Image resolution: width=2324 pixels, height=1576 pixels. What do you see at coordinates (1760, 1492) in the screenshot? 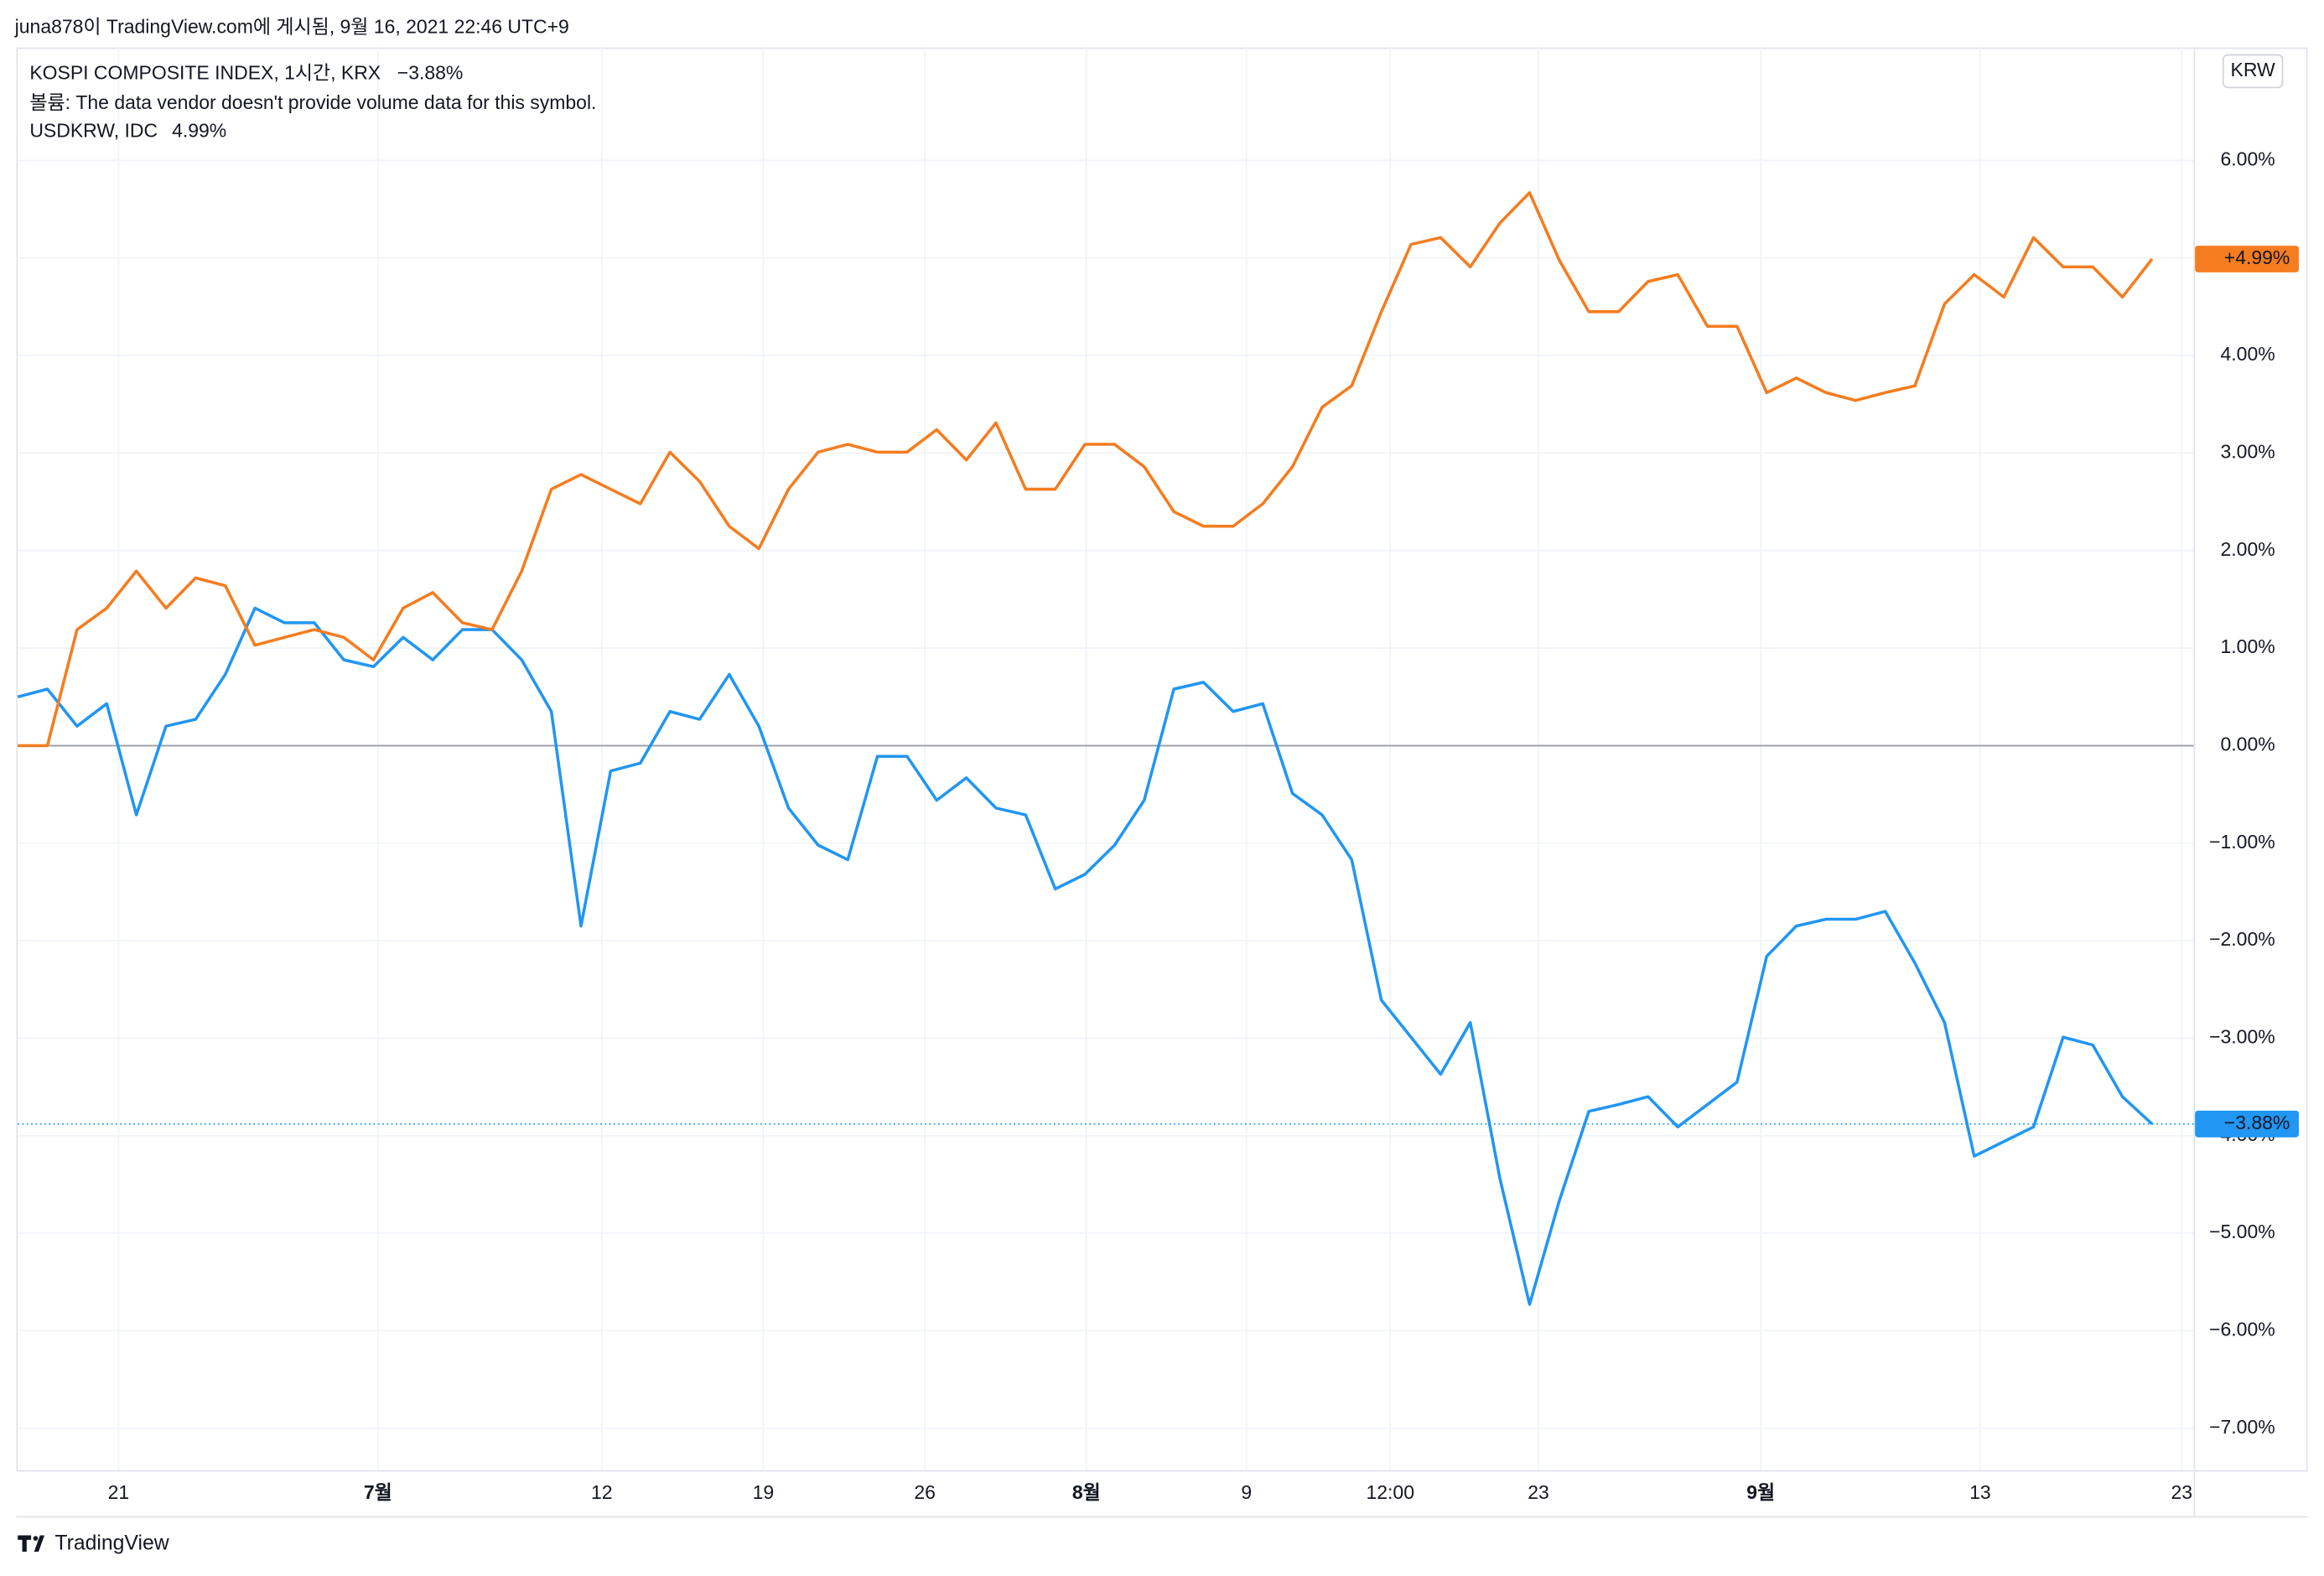
I see `x-tick-label: 9월` at bounding box center [1760, 1492].